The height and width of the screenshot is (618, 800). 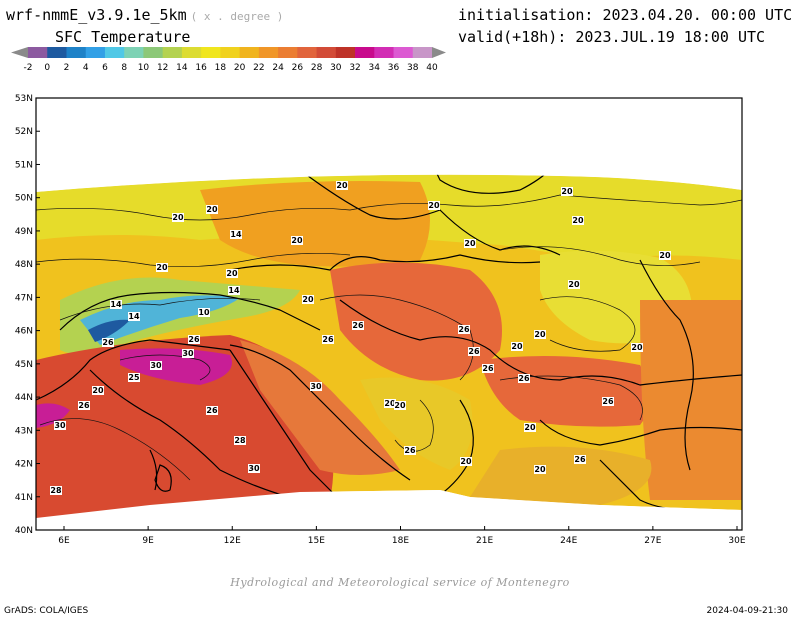 What do you see at coordinates (600, 256) in the screenshot?
I see `contour-20-east` at bounding box center [600, 256].